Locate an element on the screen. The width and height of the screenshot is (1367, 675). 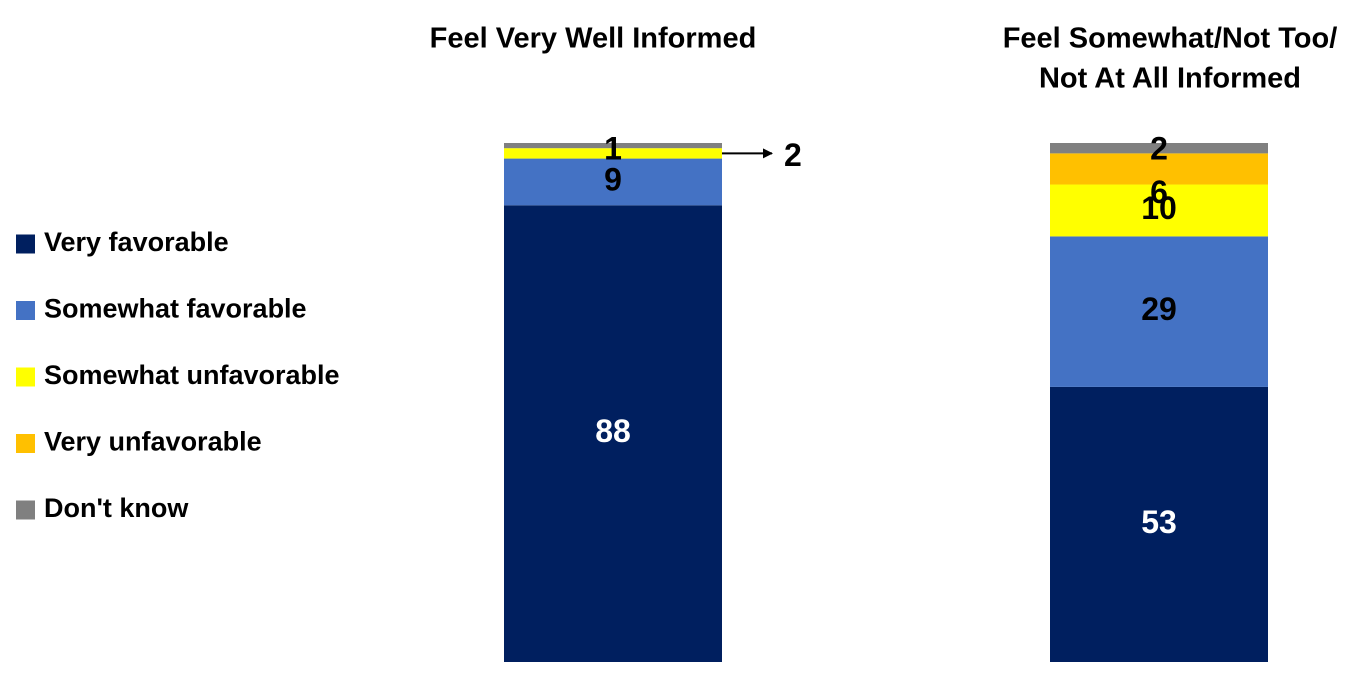
legend-swatch-very-unfavorable is located at coordinates (25, 443).